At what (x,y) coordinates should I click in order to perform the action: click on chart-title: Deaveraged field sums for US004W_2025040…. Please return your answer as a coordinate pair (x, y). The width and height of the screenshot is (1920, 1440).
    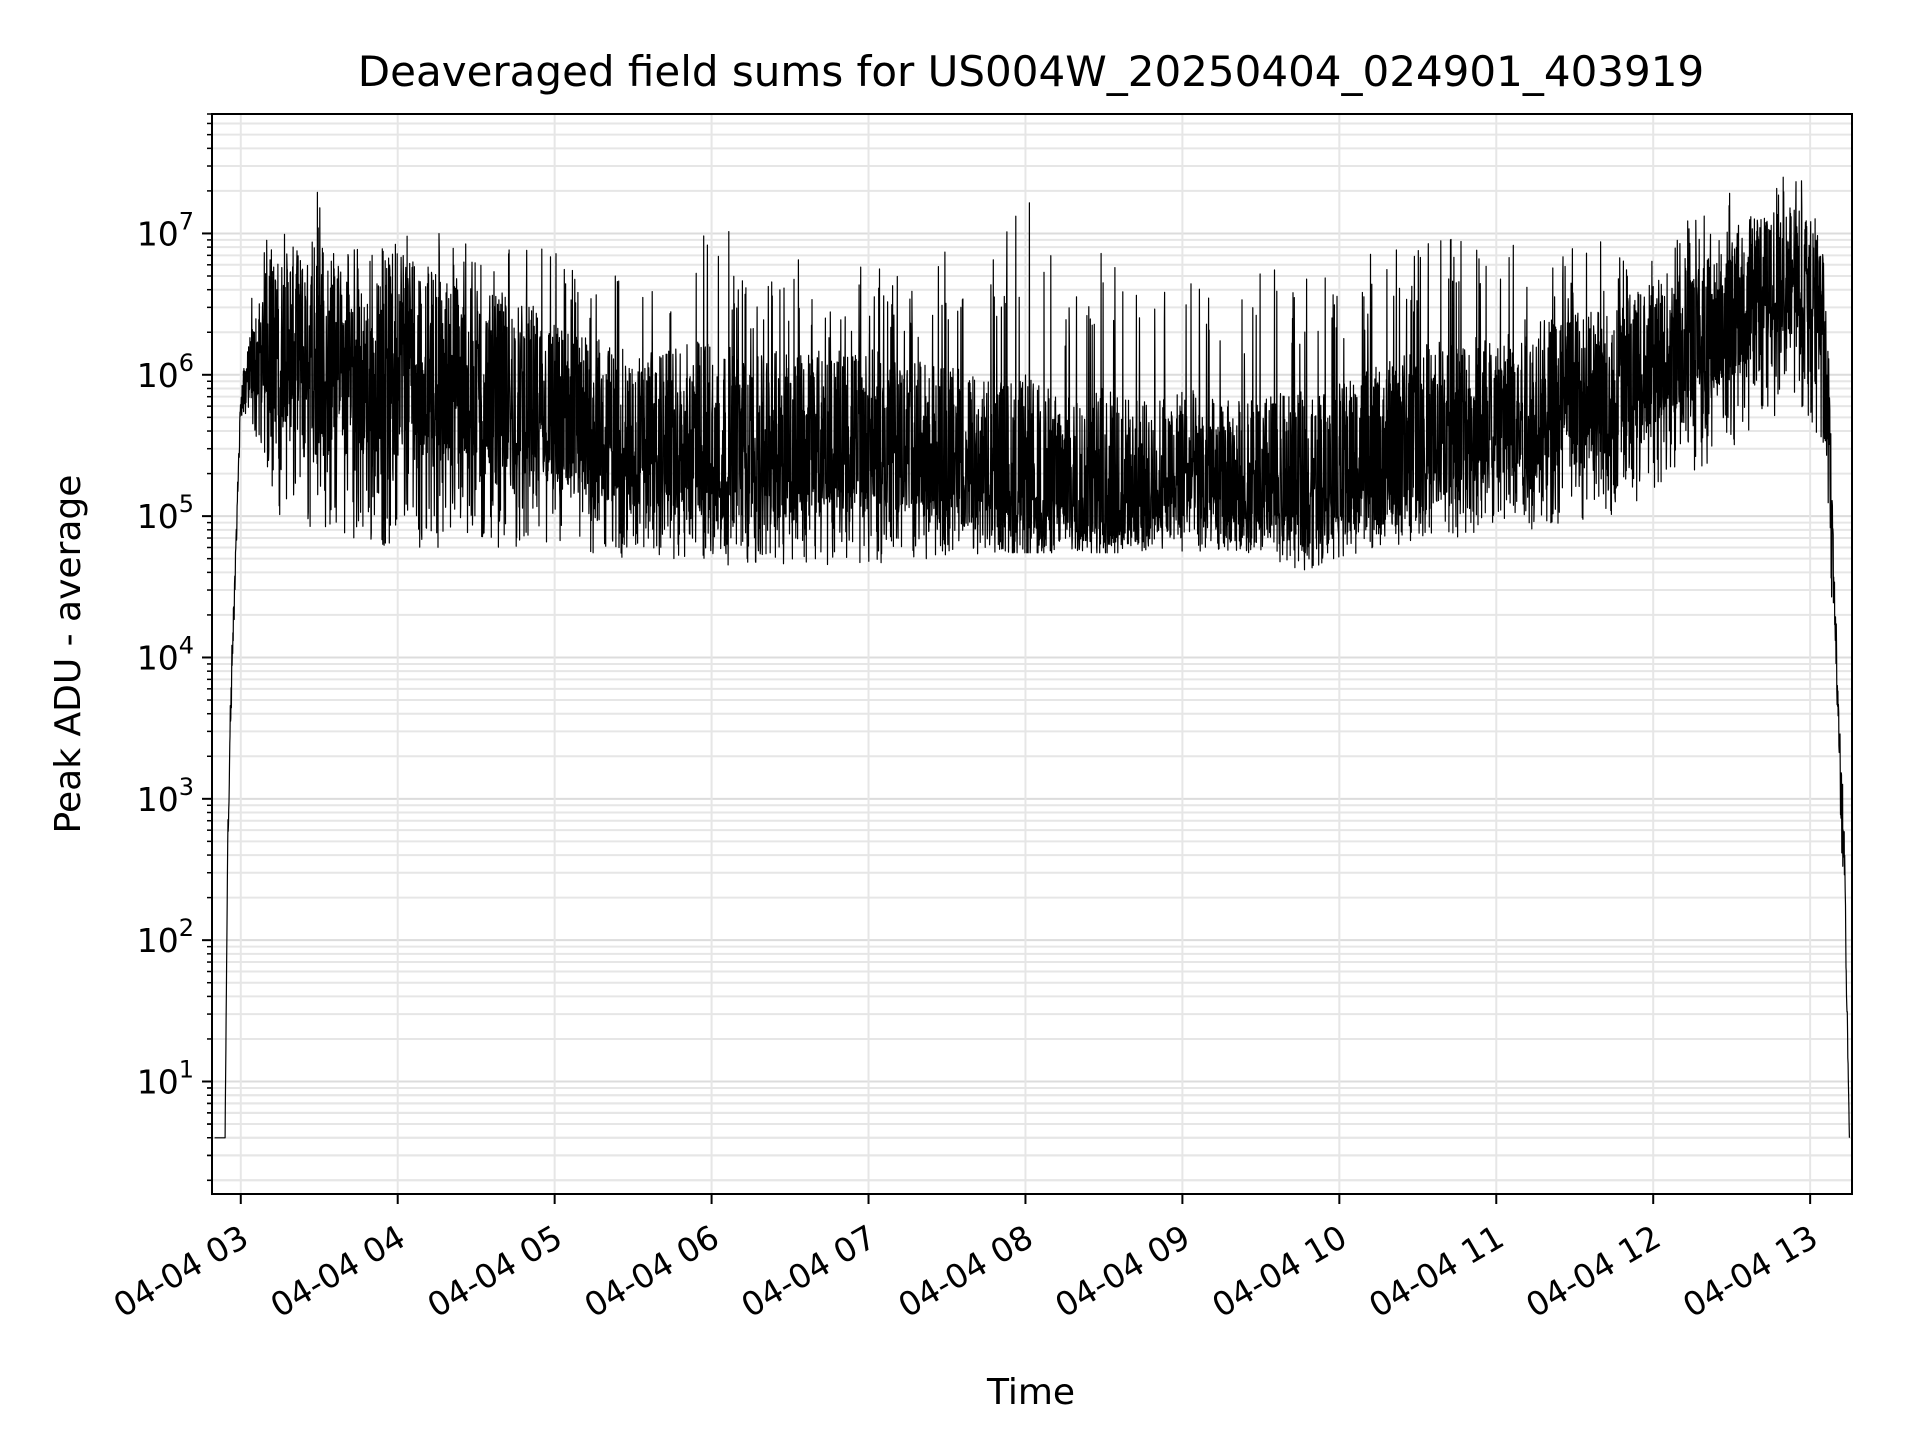
    Looking at the image, I should click on (1031, 71).